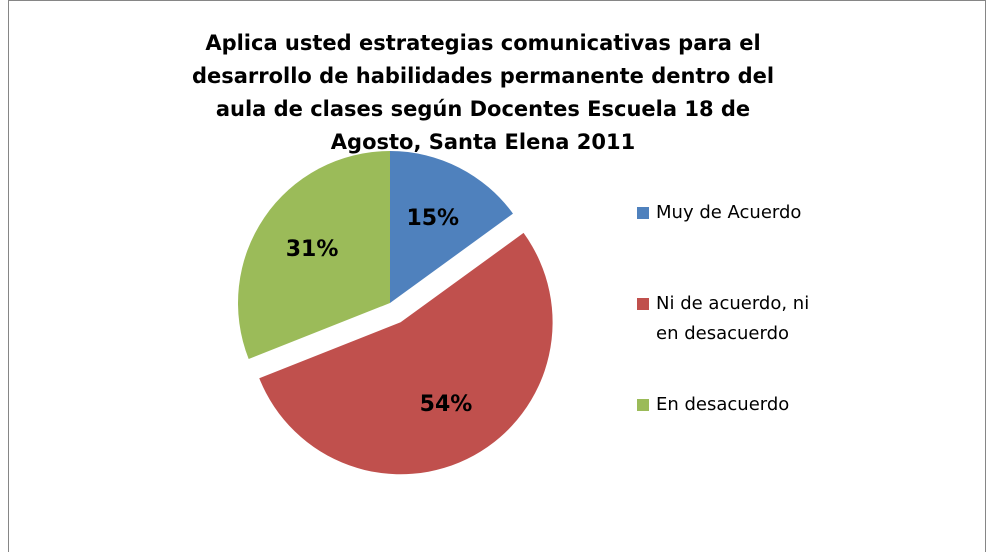  I want to click on legend-label: Muy de Acuerdo, so click(728, 212).